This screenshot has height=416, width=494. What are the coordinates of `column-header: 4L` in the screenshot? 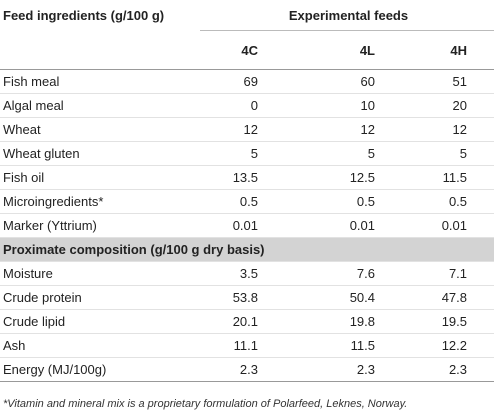 It's located at (328, 50).